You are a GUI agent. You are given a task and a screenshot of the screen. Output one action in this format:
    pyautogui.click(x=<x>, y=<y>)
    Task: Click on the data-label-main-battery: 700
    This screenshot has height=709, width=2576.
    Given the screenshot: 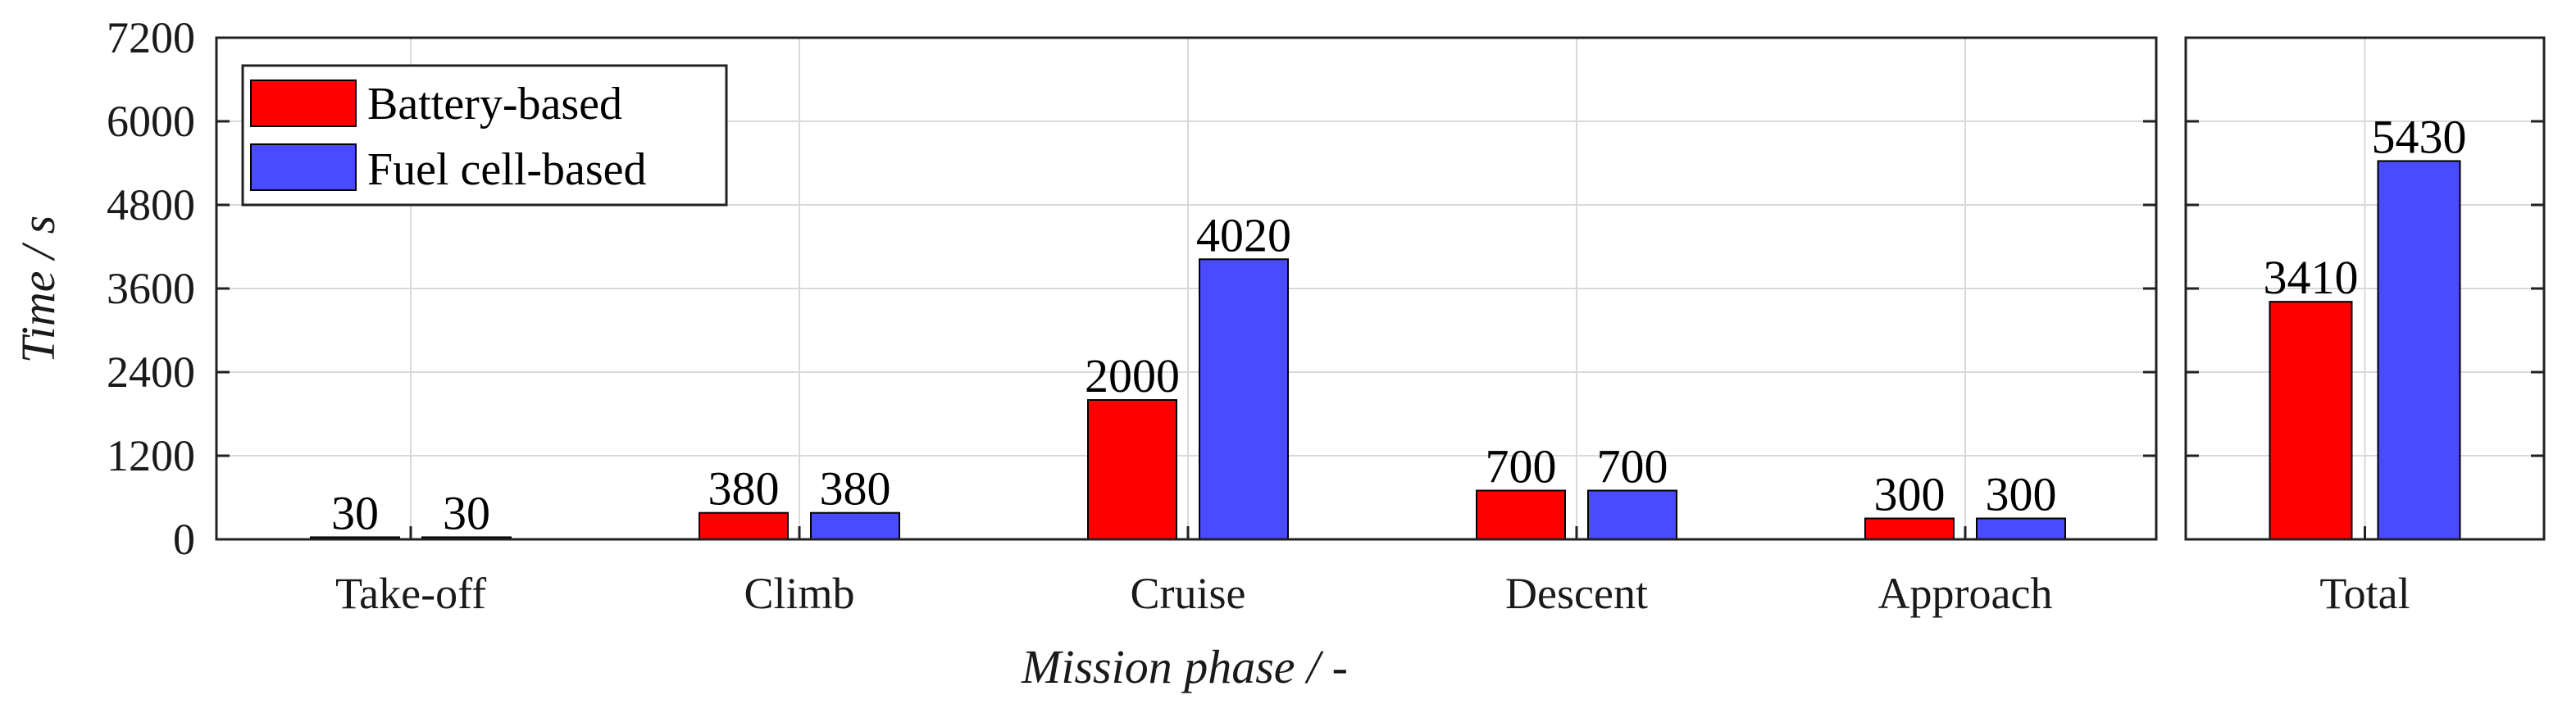 What is the action you would take?
    pyautogui.click(x=1521, y=466)
    